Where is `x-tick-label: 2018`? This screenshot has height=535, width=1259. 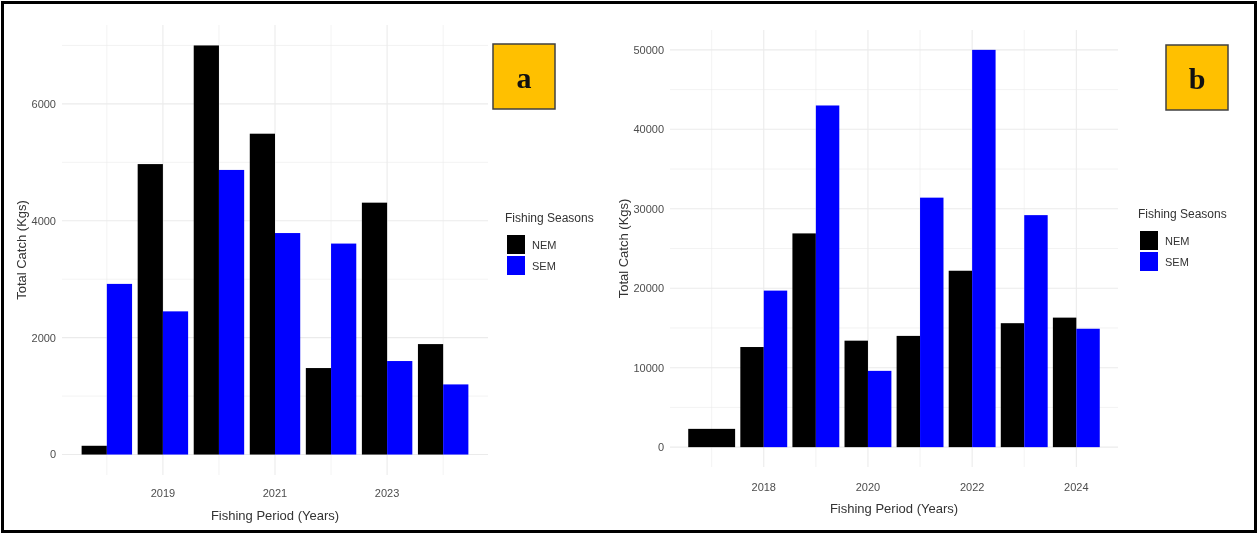
x-tick-label: 2018 is located at coordinates (764, 487).